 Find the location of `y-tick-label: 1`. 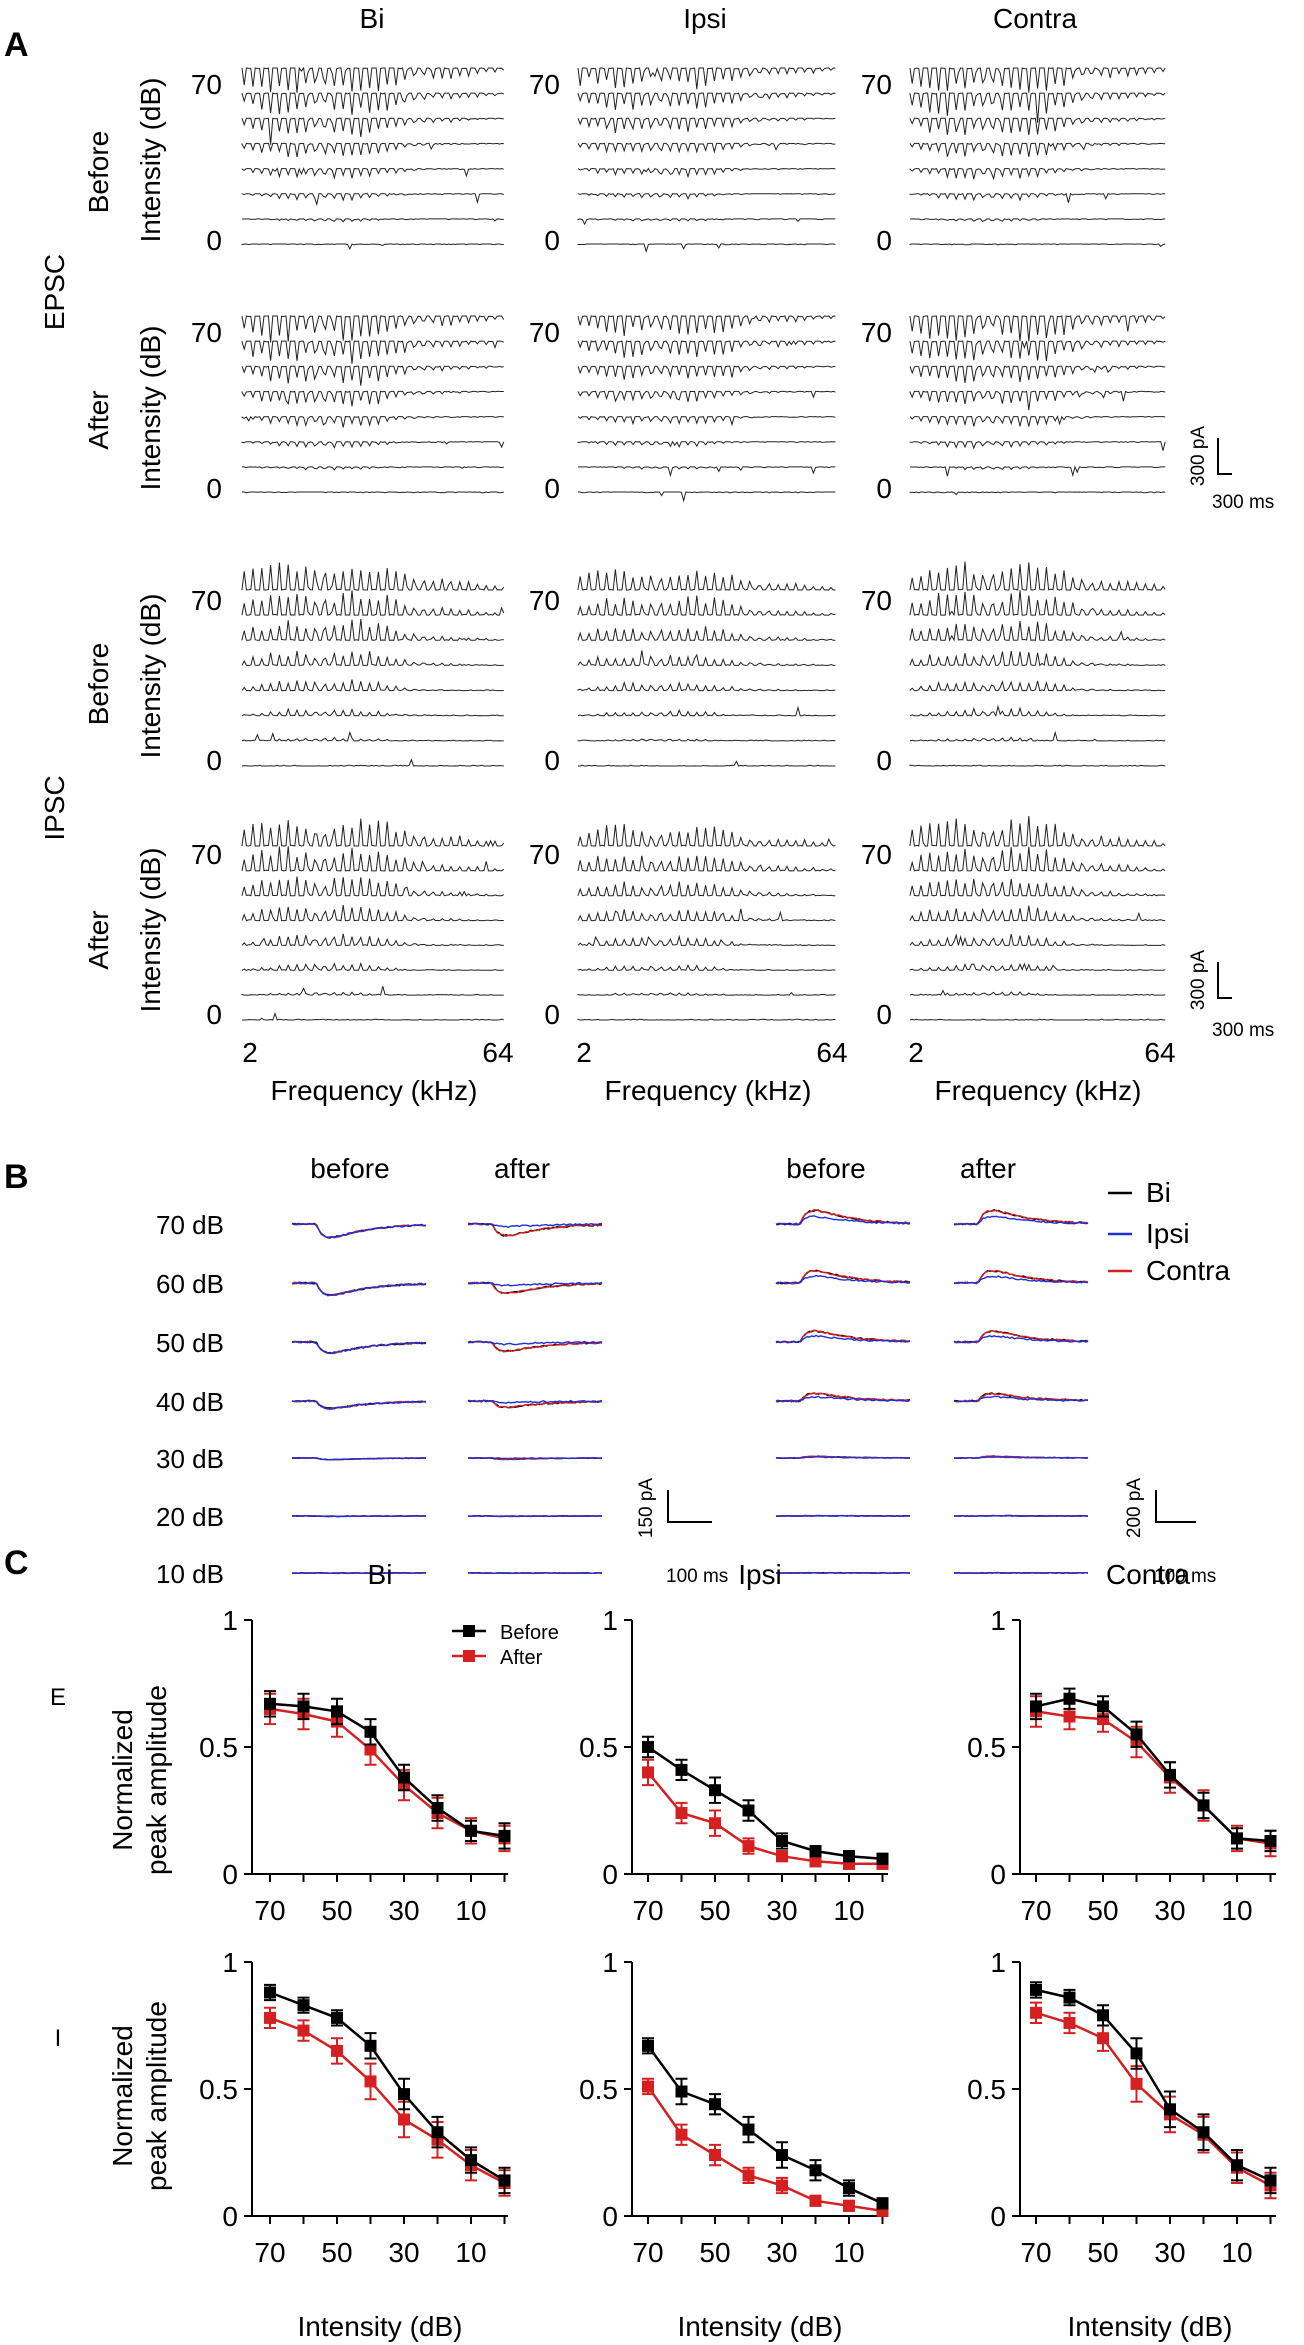

y-tick-label: 1 is located at coordinates (998, 1620).